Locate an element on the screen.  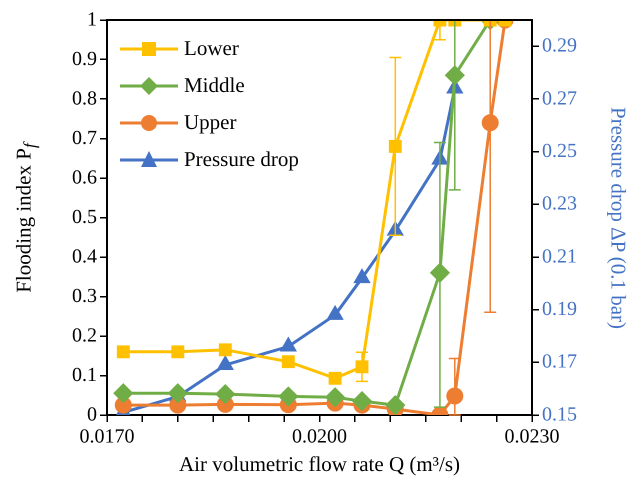
x-tick-label: 0.0200 is located at coordinates (319, 436).